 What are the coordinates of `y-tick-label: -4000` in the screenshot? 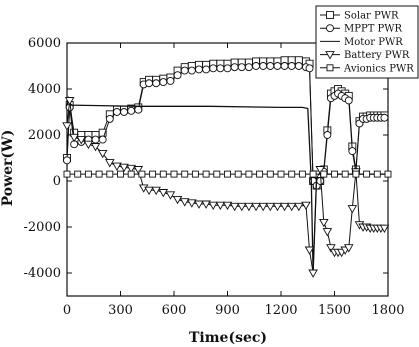 It's located at (42, 273).